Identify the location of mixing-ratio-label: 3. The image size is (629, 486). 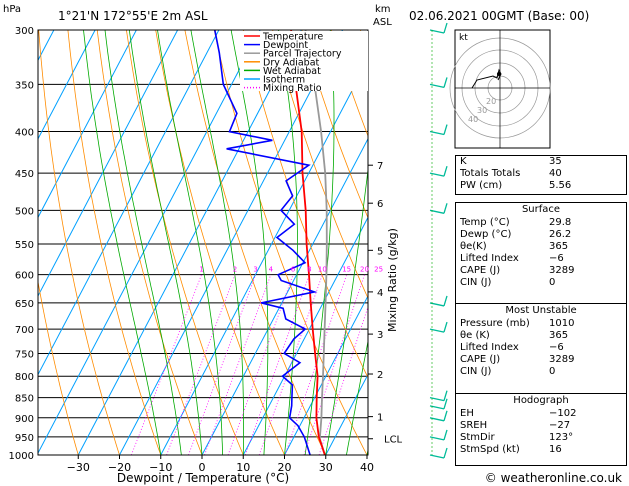
(255, 270).